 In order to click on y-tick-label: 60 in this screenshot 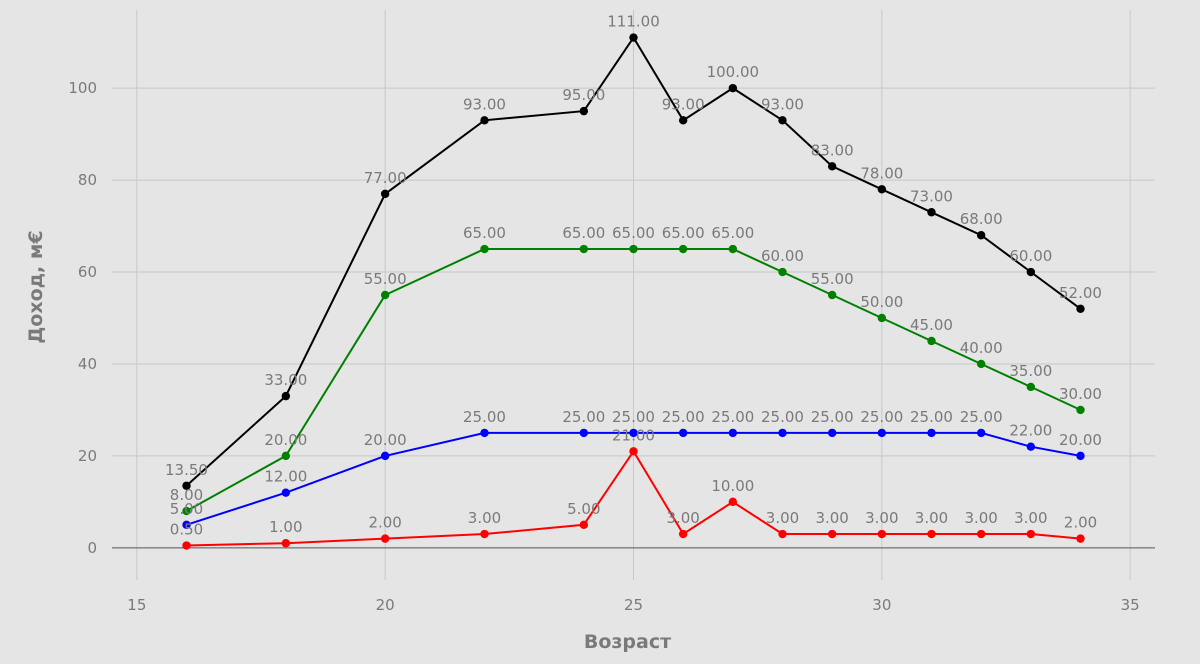, I will do `click(87, 272)`.